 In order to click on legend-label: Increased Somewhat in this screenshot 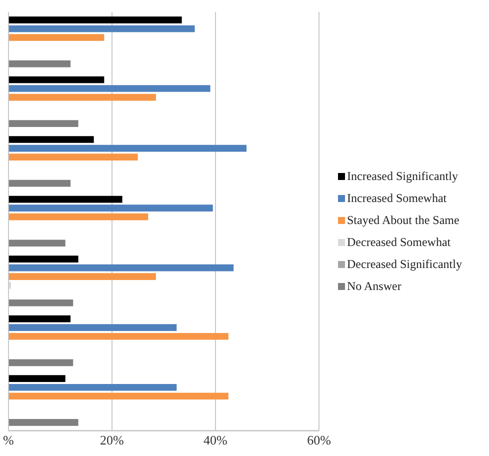, I will do `click(397, 198)`.